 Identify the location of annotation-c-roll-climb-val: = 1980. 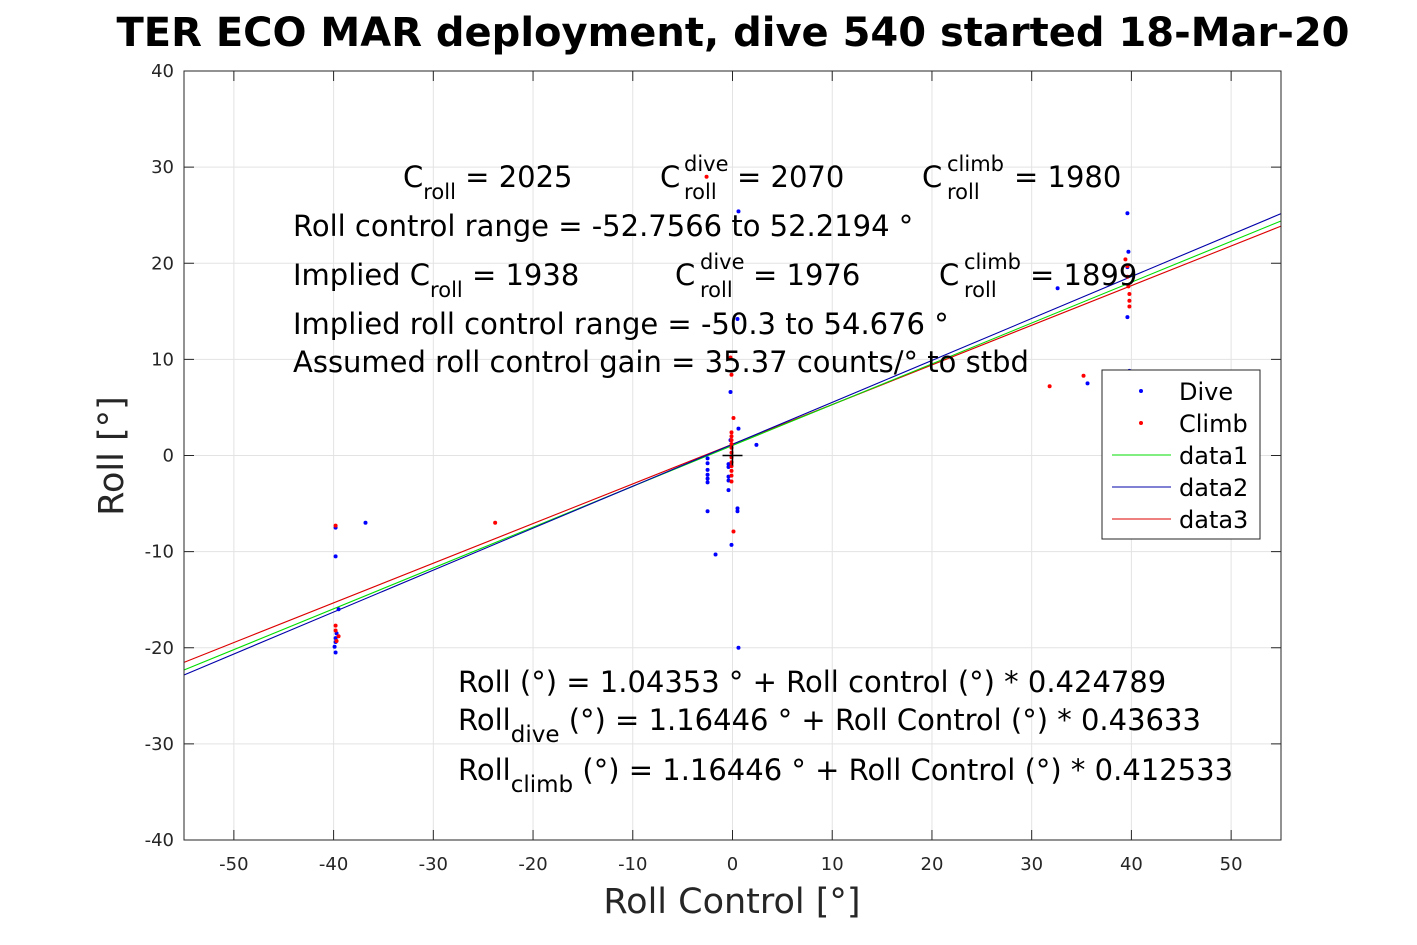
(1067, 177).